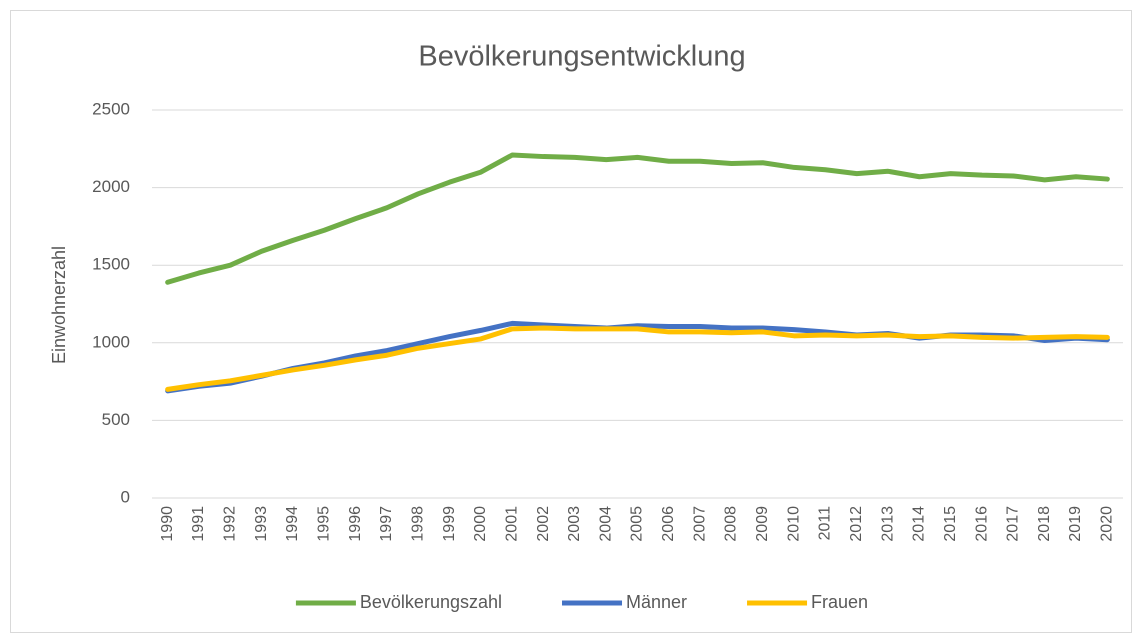 The width and height of the screenshot is (1142, 634). I want to click on y-axis-label: Einwohnerzahl, so click(59, 305).